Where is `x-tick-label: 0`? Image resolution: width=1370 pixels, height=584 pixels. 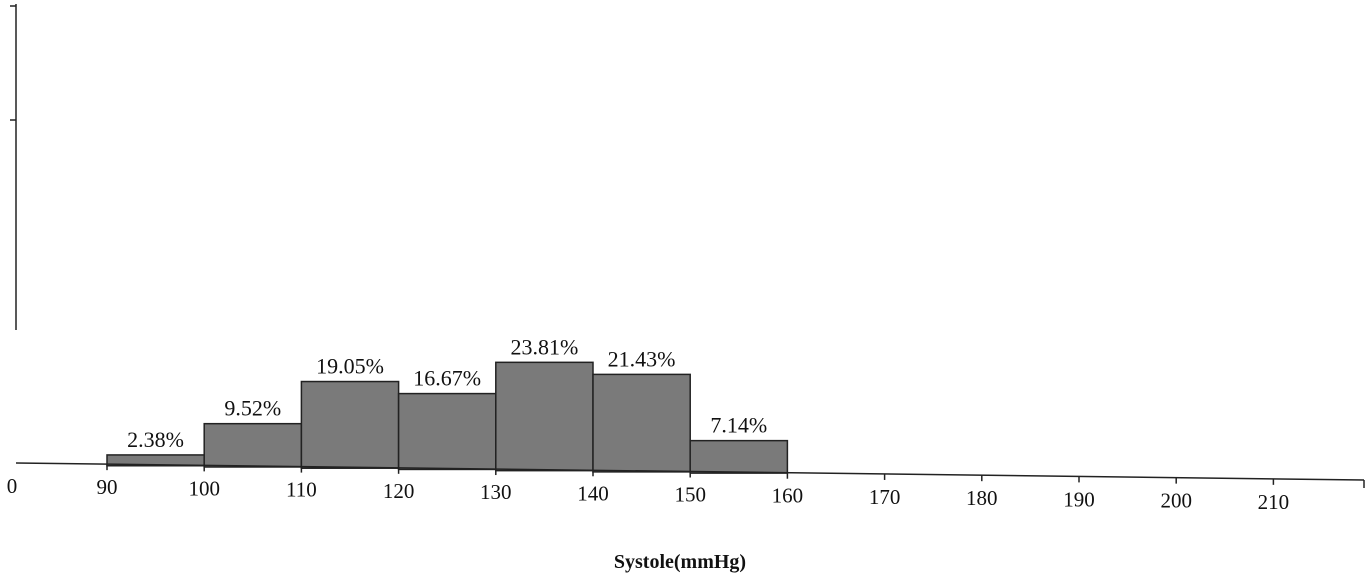 x-tick-label: 0 is located at coordinates (12, 486).